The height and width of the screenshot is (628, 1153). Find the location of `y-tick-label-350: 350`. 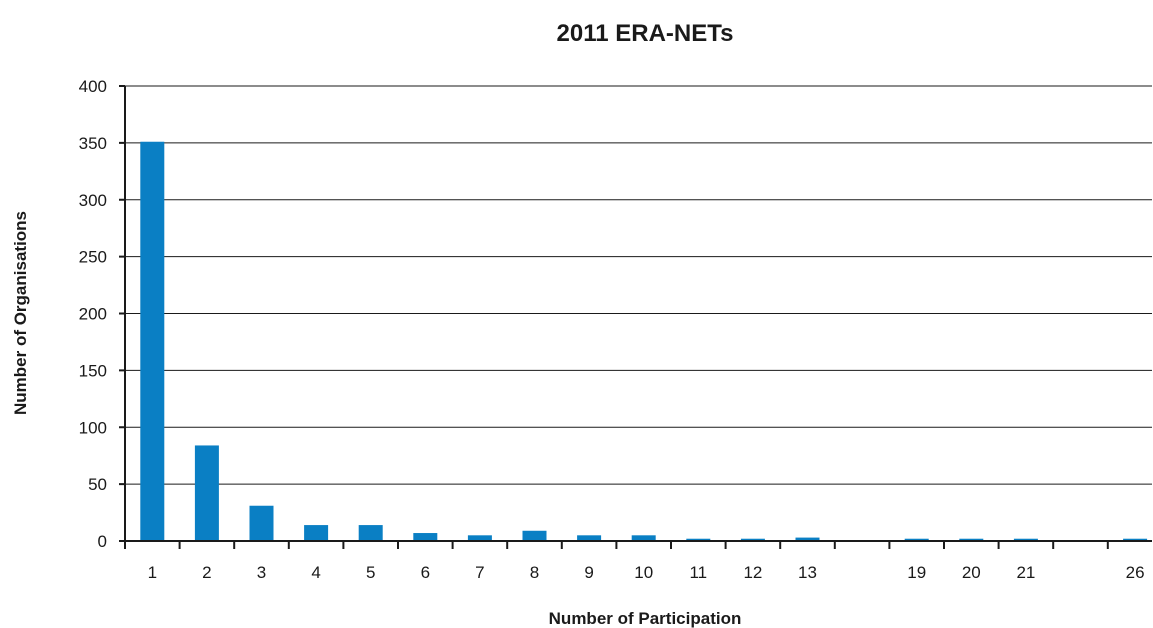

y-tick-label-350: 350 is located at coordinates (93, 143).